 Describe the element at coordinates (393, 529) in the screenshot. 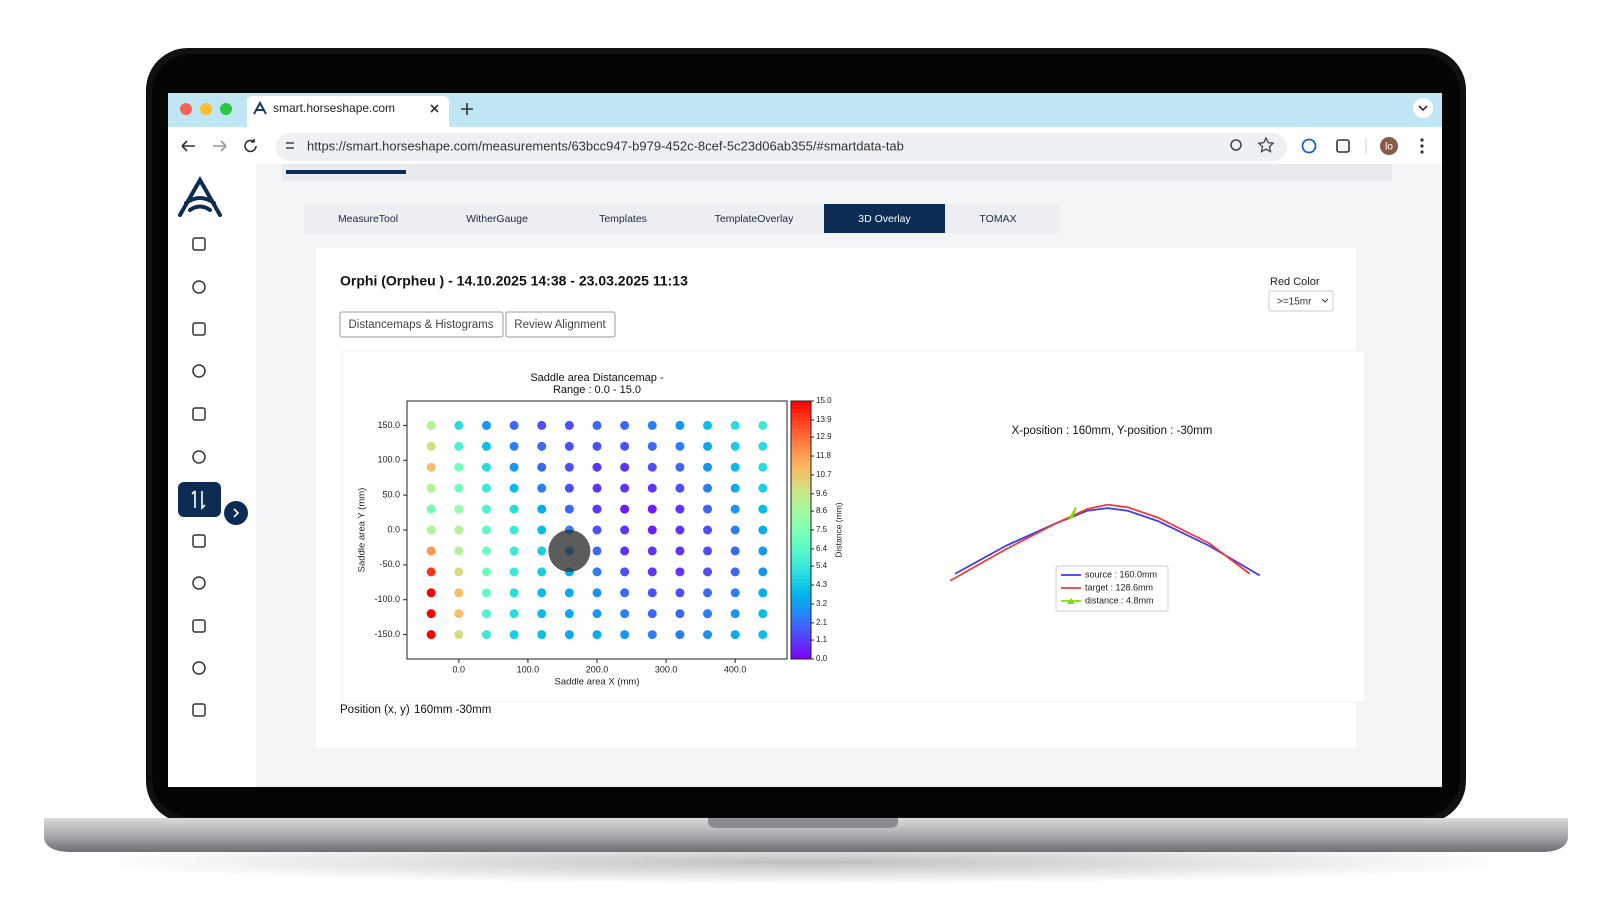

I see `y-tick-label: 0.0` at that location.